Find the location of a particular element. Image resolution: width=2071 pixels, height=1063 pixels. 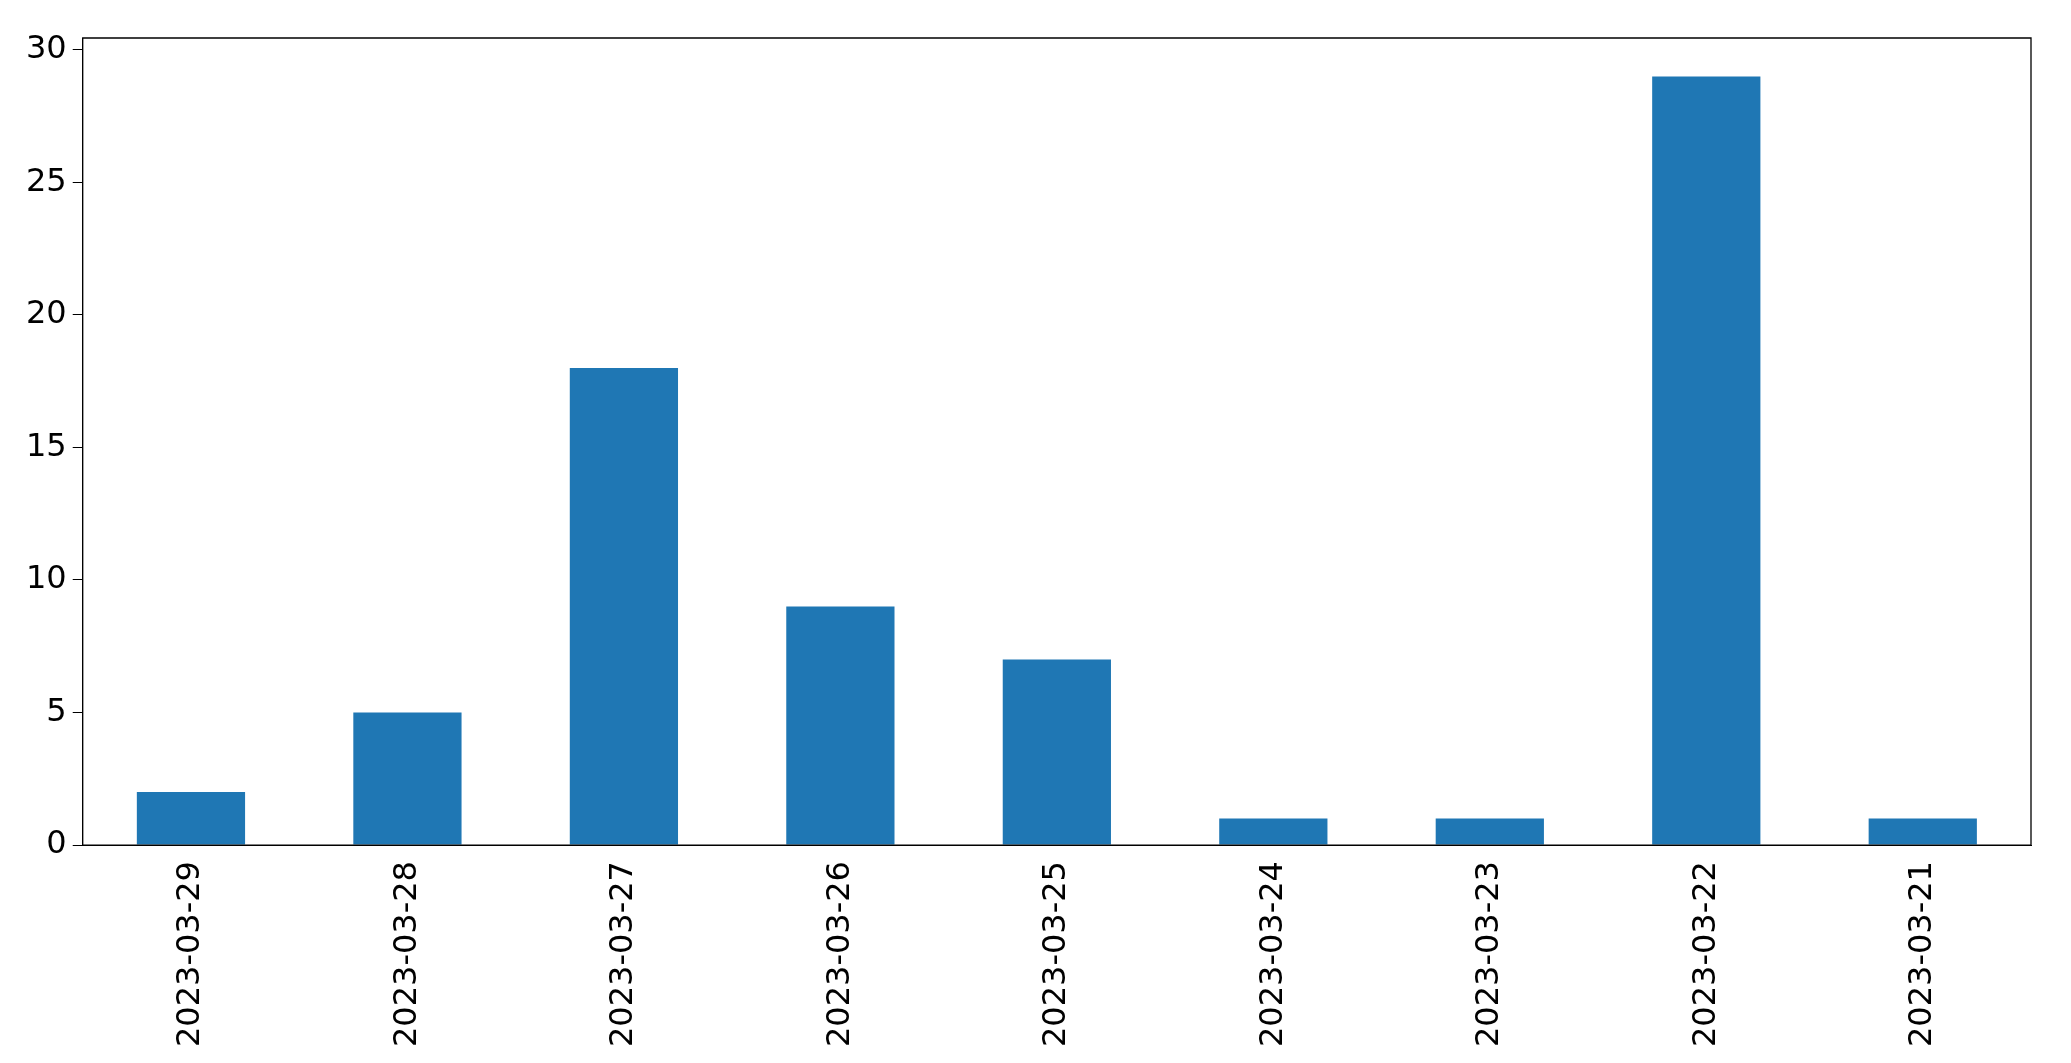

y-tick-label: 15 is located at coordinates (46, 444).